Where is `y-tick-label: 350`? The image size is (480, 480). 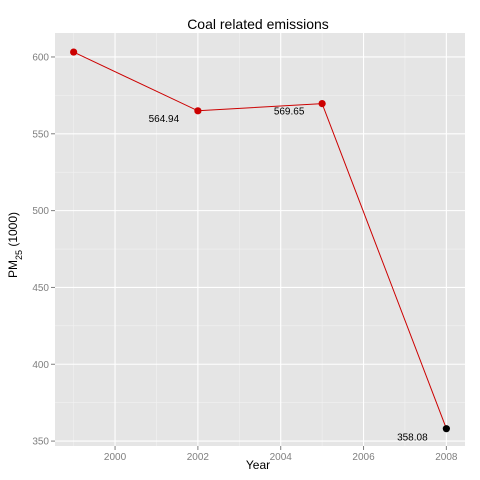 y-tick-label: 350 is located at coordinates (40, 442).